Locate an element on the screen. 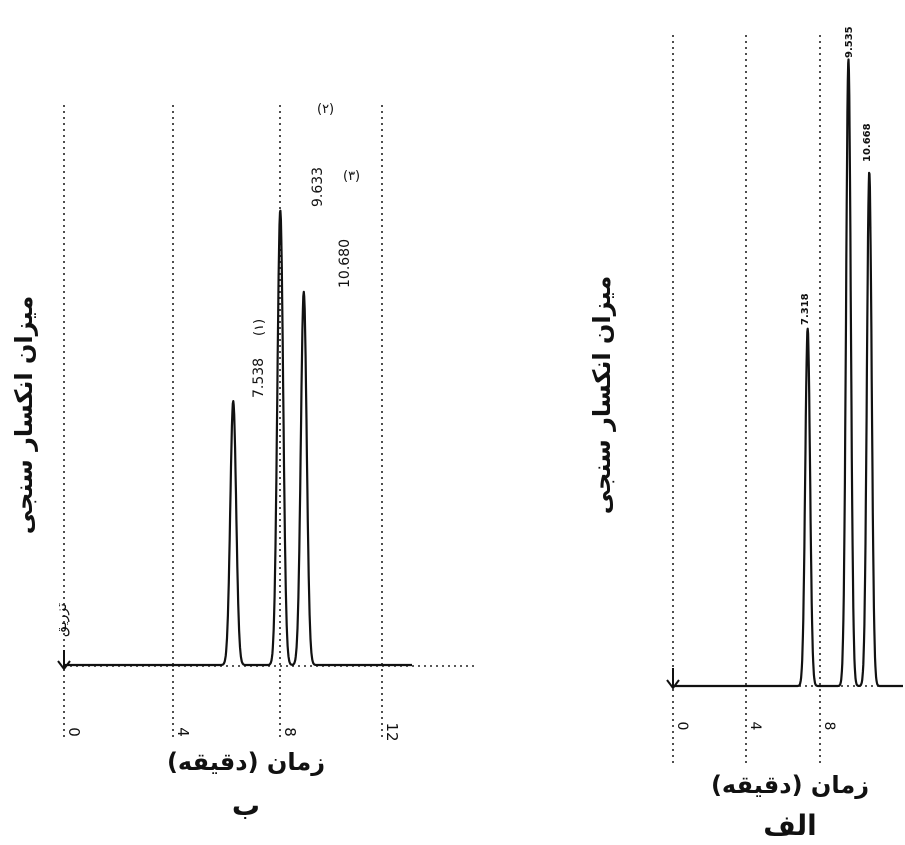  panel-b-y-axis-title: میزان انکسار سنجی is located at coordinates (24, 415).